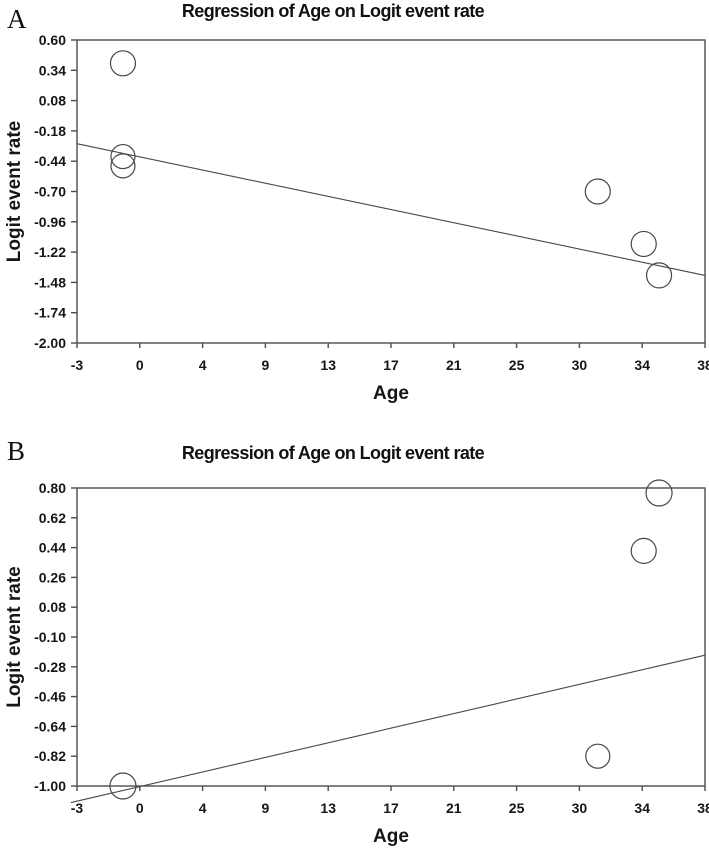  Describe the element at coordinates (333, 11) in the screenshot. I see `panel-a-title: Regression of Age on Logit event rate` at that location.